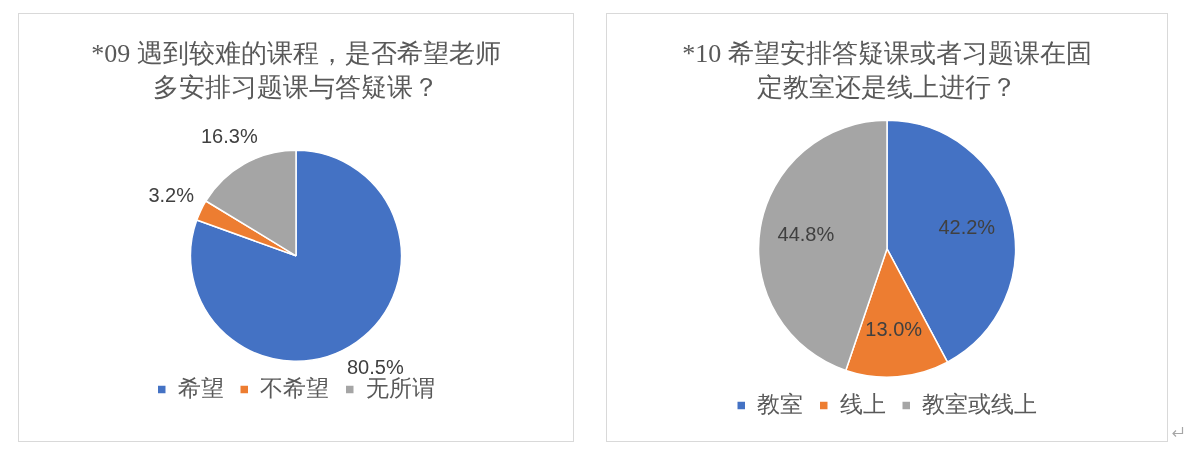 Image resolution: width=1186 pixels, height=460 pixels. Describe the element at coordinates (967, 227) in the screenshot. I see `data-label: 42.2%` at that location.